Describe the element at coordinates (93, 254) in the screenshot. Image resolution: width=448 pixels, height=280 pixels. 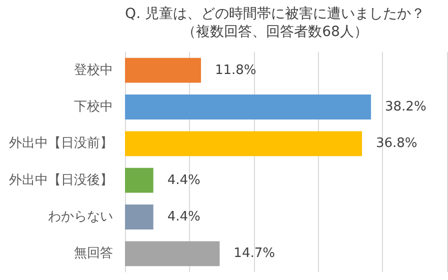
I see `y-tick-label: 無回答` at that location.